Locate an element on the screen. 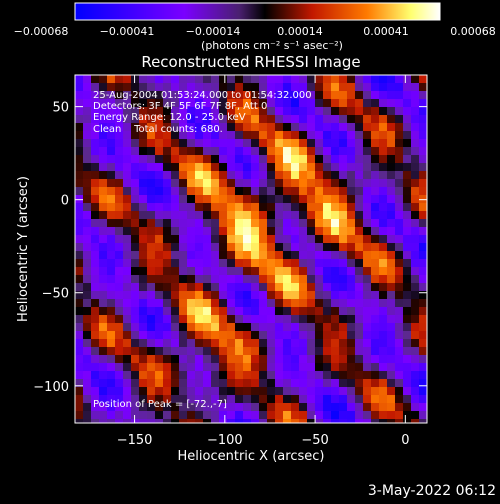 Image resolution: width=500 pixels, height=504 pixels. colorbar-tick-label: −0.00068 is located at coordinates (41, 31).